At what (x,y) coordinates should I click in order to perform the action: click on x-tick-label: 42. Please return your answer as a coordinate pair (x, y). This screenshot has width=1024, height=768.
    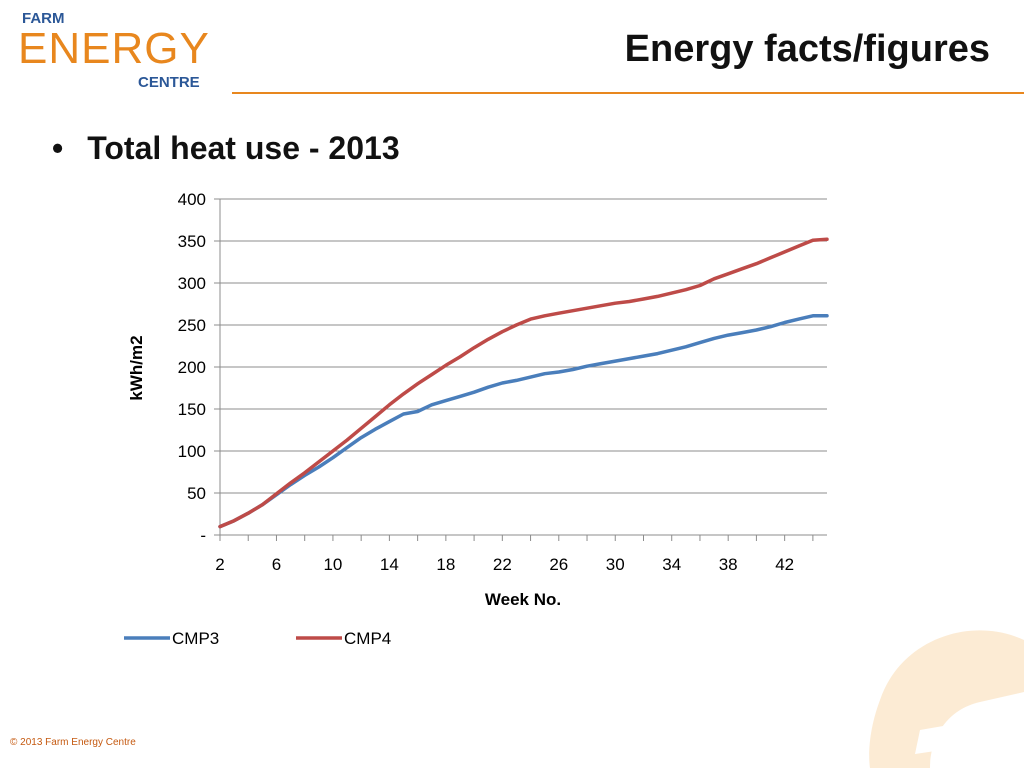
    Looking at the image, I should click on (784, 564).